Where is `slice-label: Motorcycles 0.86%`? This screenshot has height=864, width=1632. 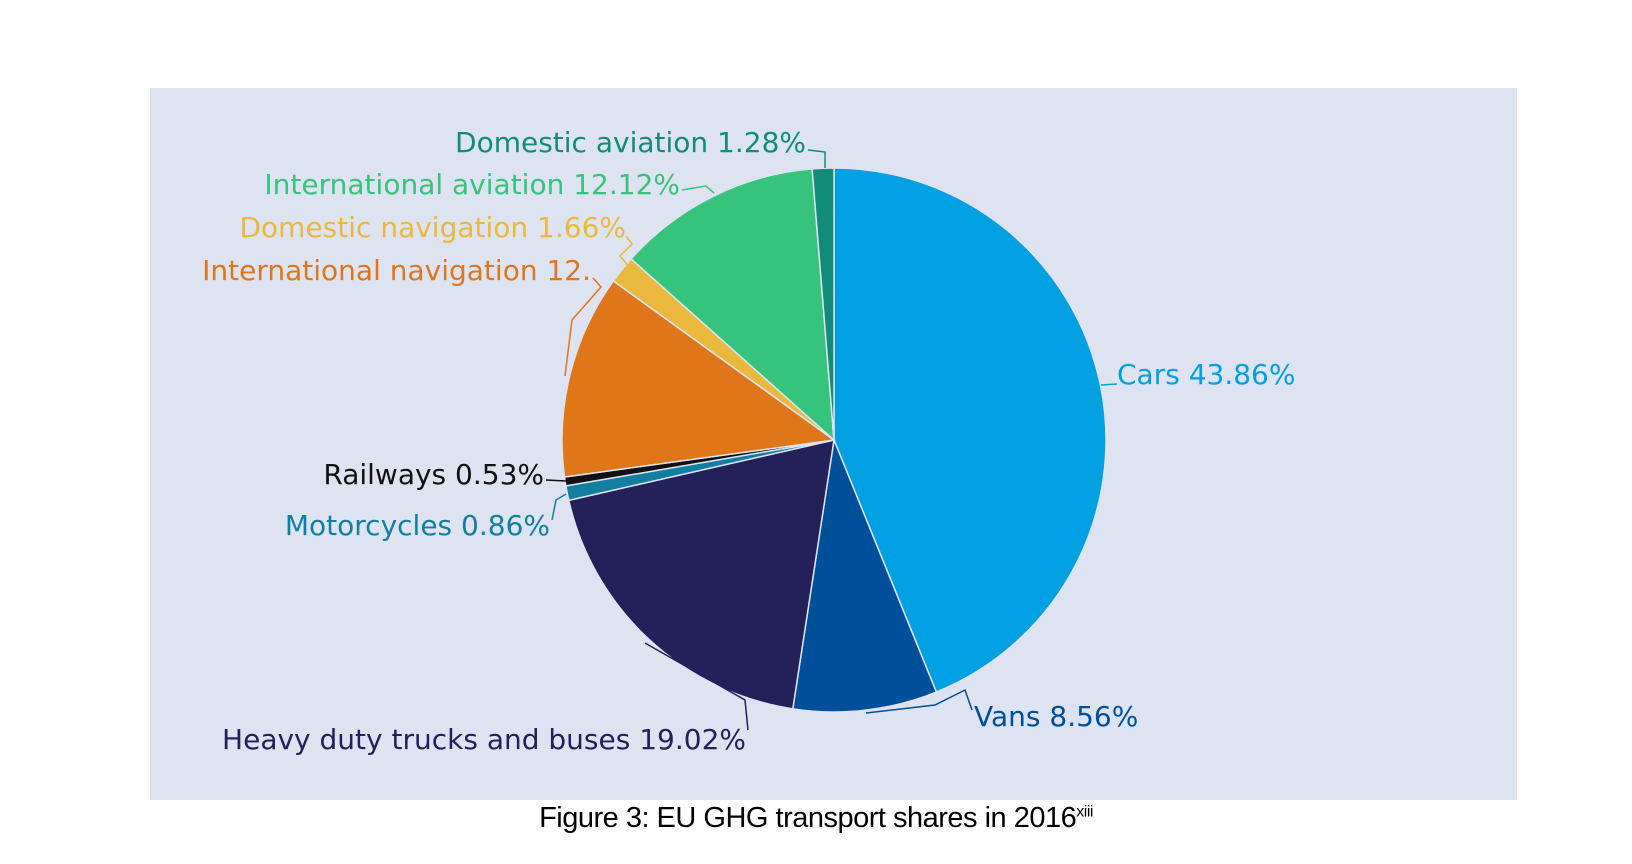 slice-label: Motorcycles 0.86% is located at coordinates (417, 525).